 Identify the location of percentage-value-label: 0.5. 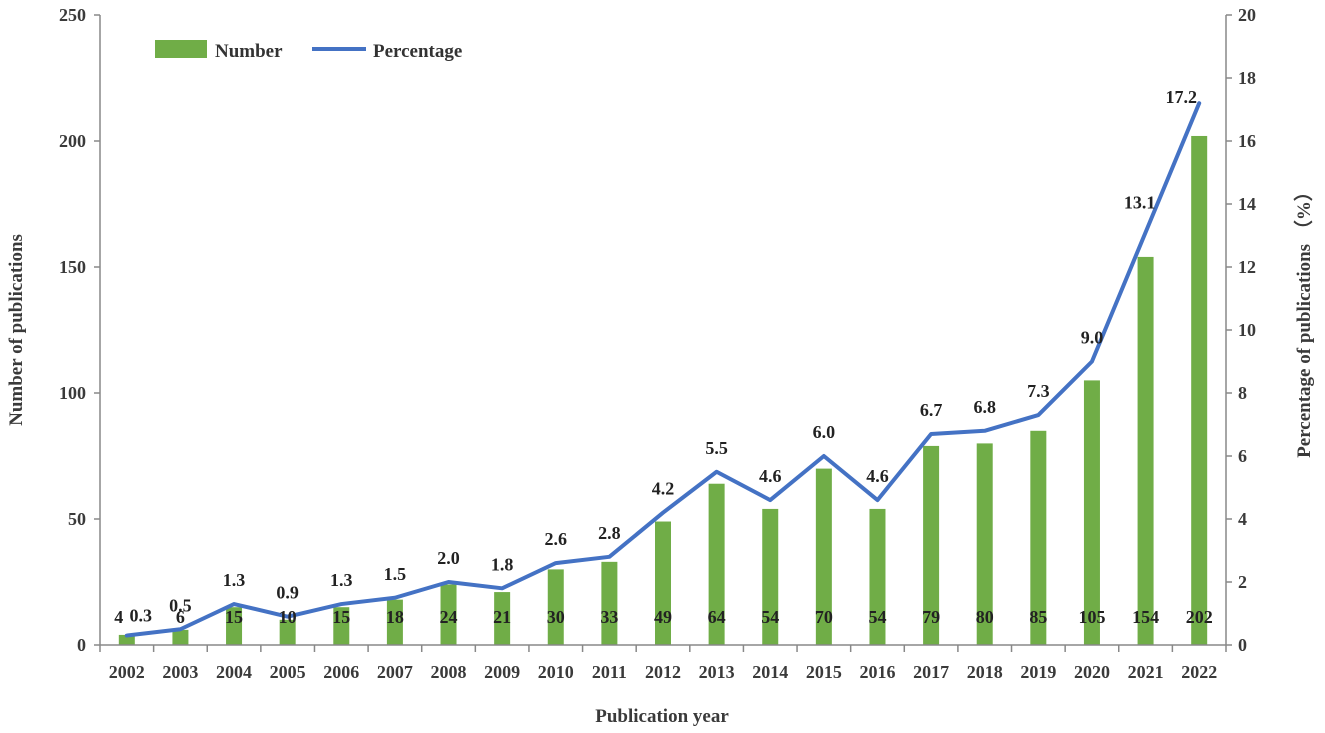
(180, 605).